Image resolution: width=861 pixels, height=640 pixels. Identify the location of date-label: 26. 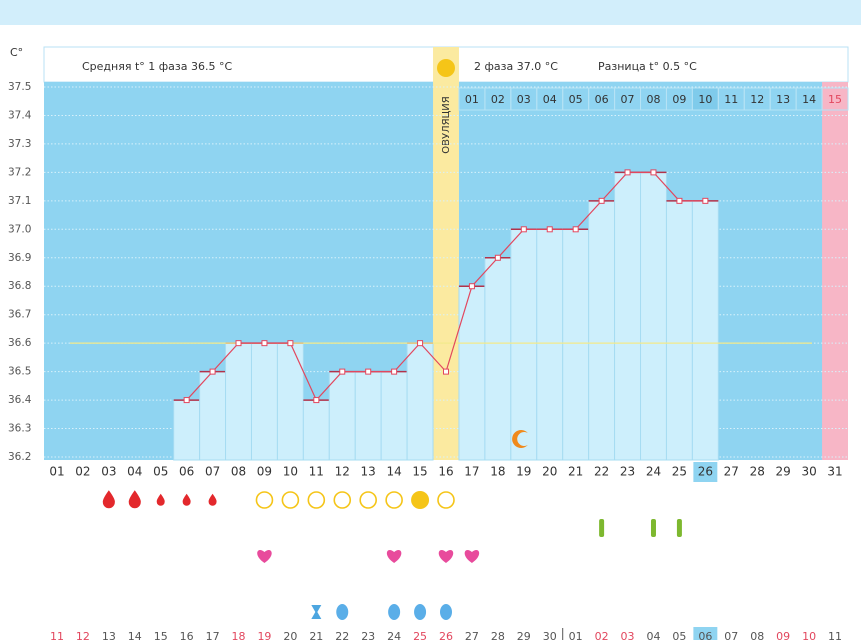
(446, 635).